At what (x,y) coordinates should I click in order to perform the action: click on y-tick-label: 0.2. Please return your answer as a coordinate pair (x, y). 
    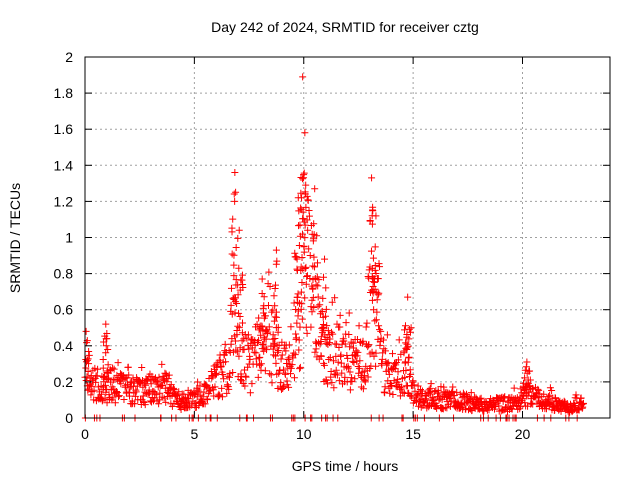
    Looking at the image, I should click on (64, 382).